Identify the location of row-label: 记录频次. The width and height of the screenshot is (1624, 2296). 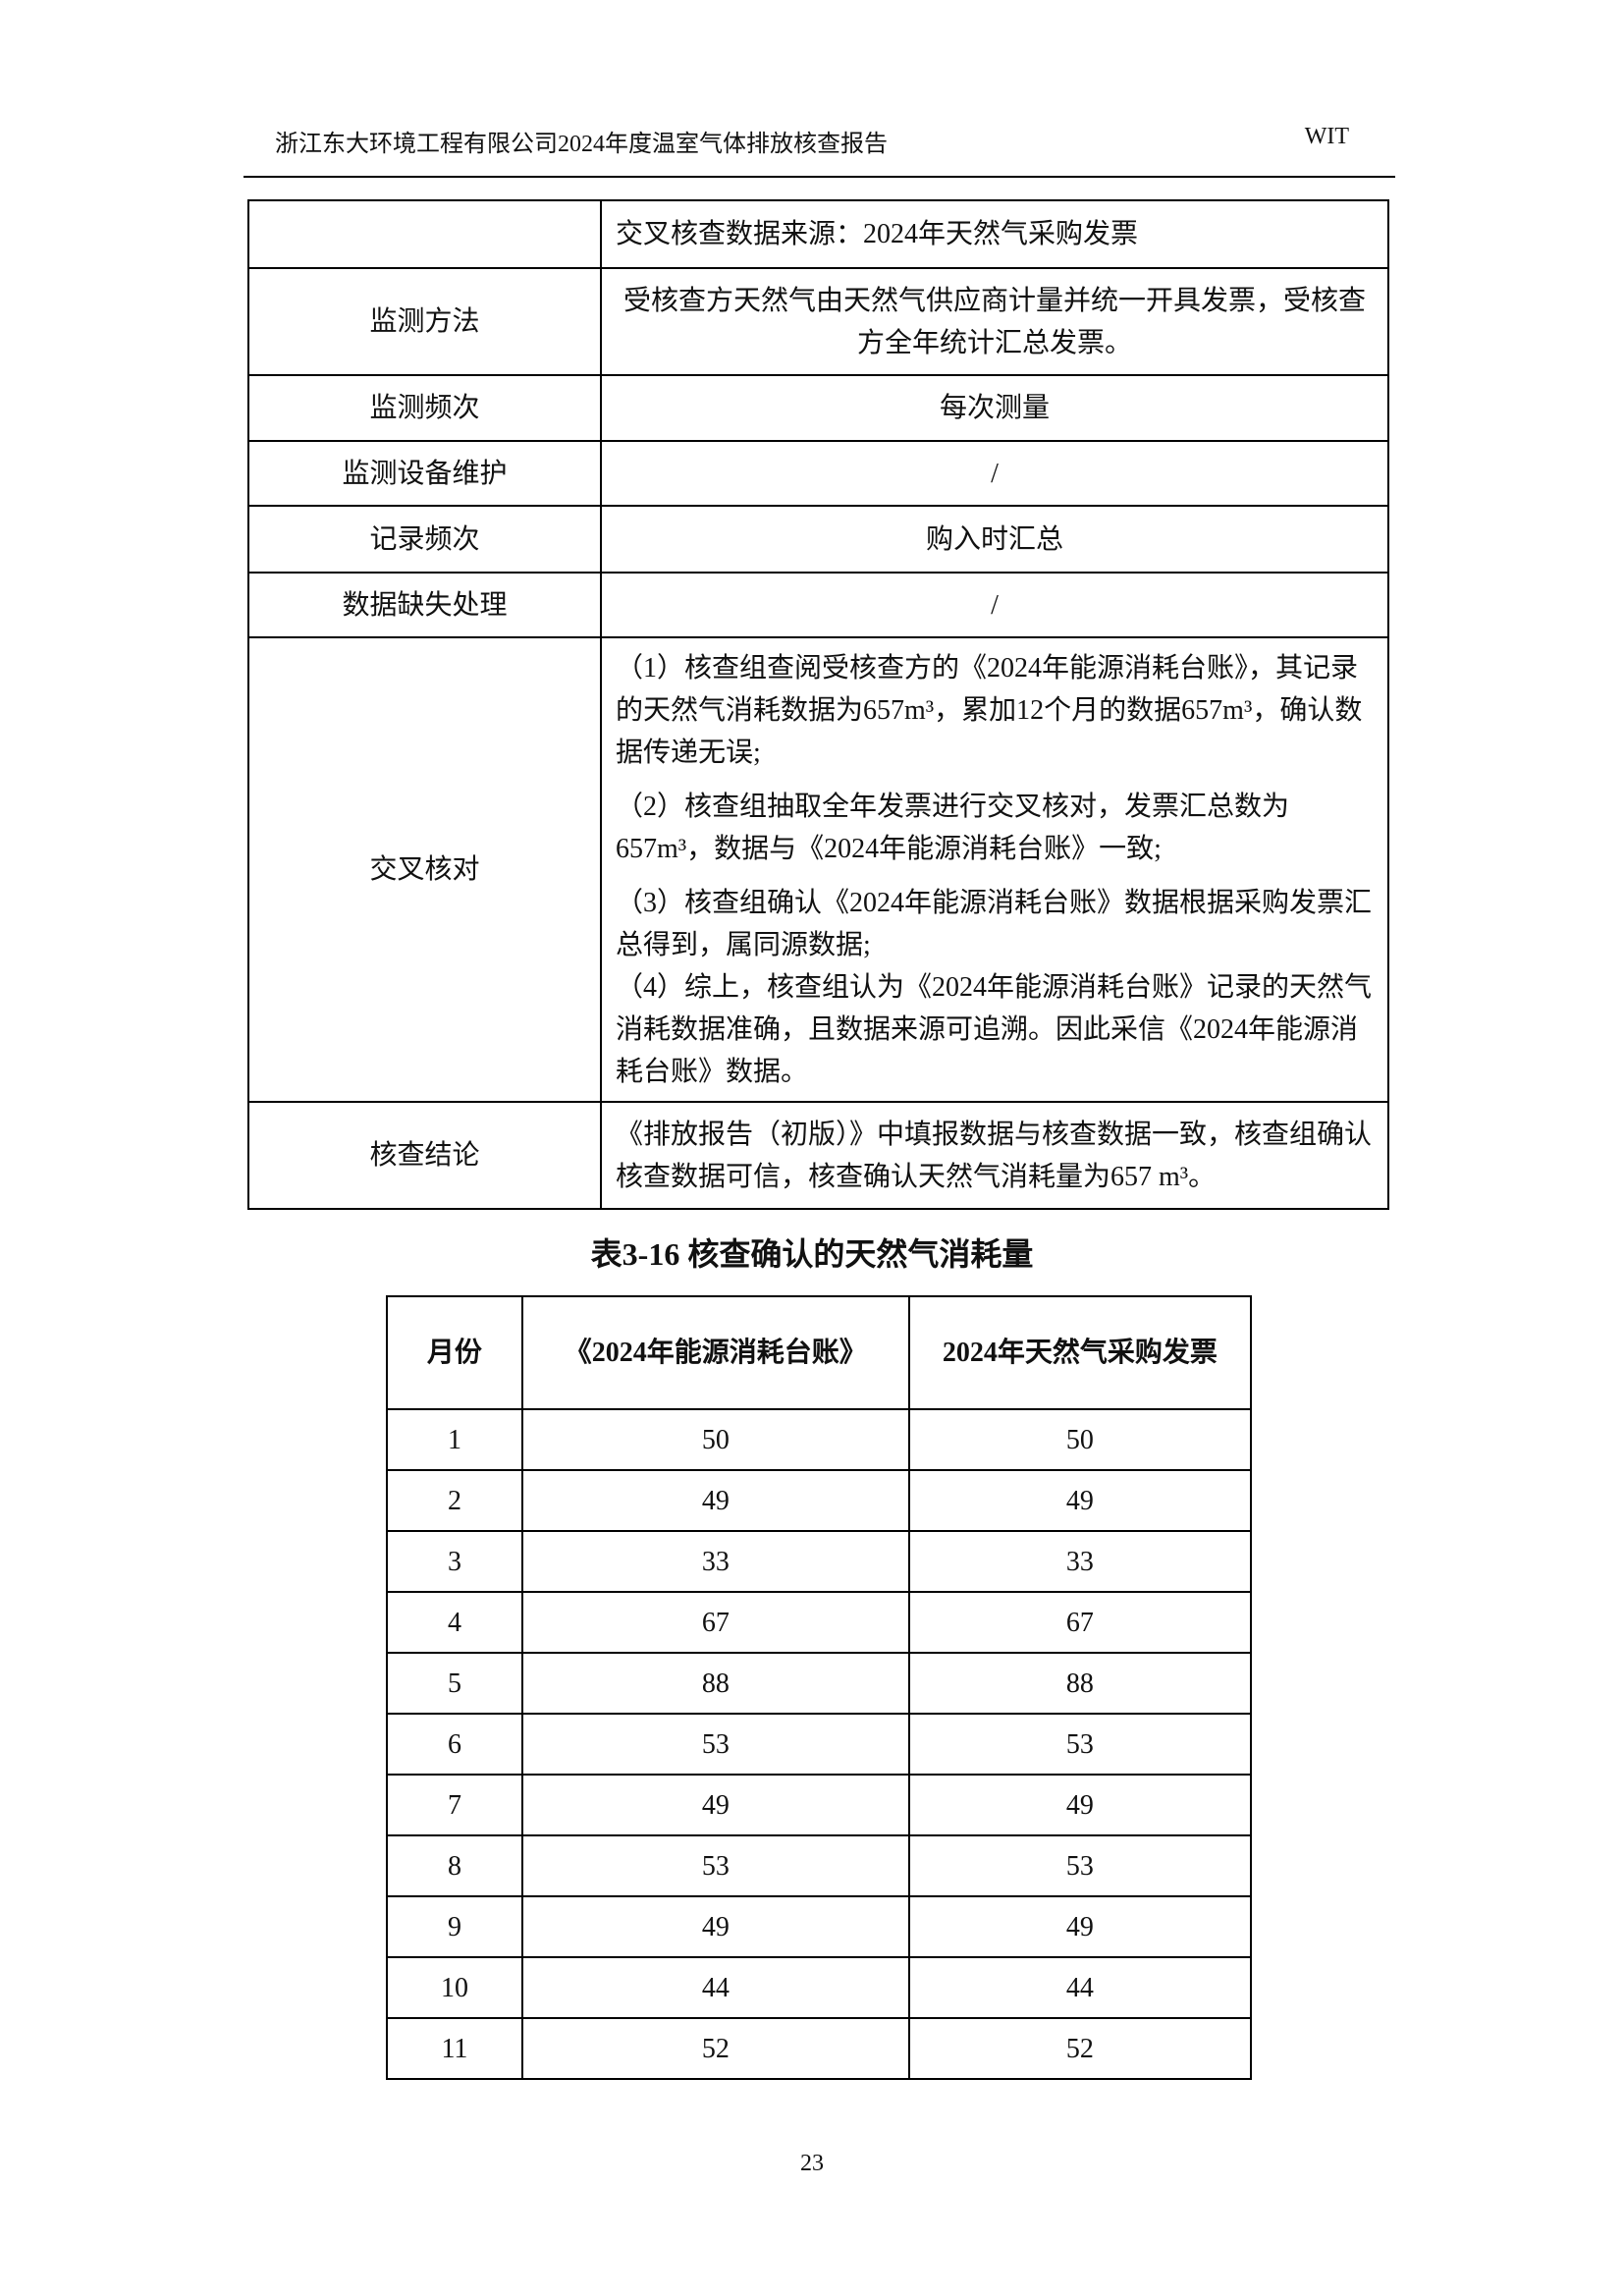
(424, 539).